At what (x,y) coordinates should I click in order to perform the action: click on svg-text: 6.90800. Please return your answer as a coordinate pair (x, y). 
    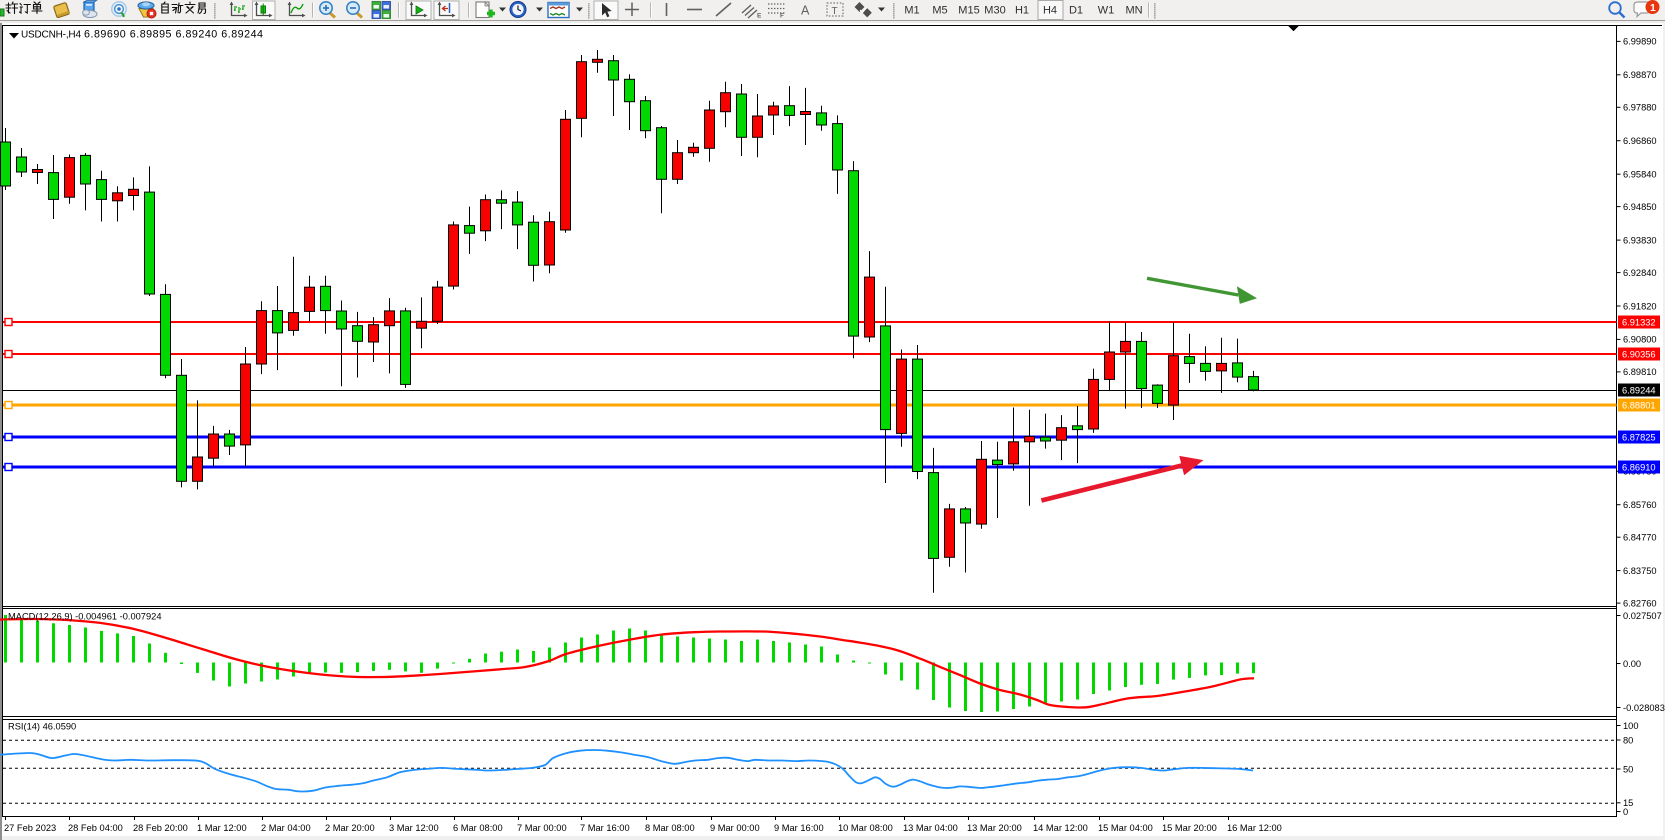
    Looking at the image, I should click on (1640, 340).